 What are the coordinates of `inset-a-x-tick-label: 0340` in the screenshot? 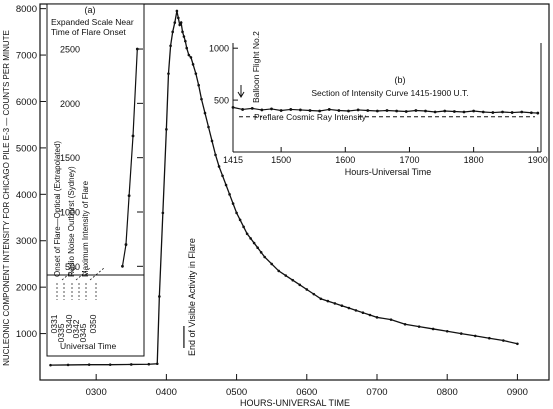 It's located at (69, 323).